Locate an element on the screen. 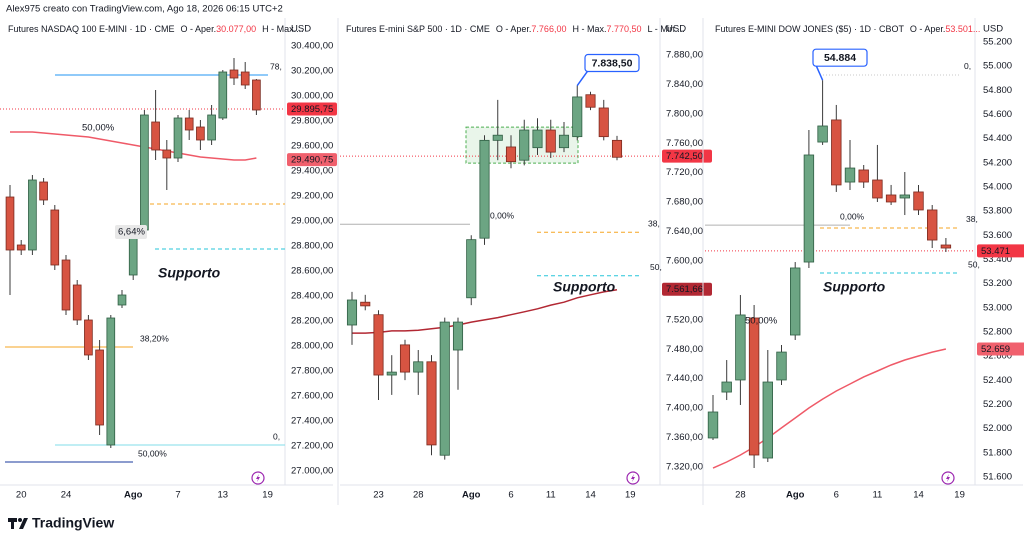  x-tick-label: 6 is located at coordinates (836, 495).